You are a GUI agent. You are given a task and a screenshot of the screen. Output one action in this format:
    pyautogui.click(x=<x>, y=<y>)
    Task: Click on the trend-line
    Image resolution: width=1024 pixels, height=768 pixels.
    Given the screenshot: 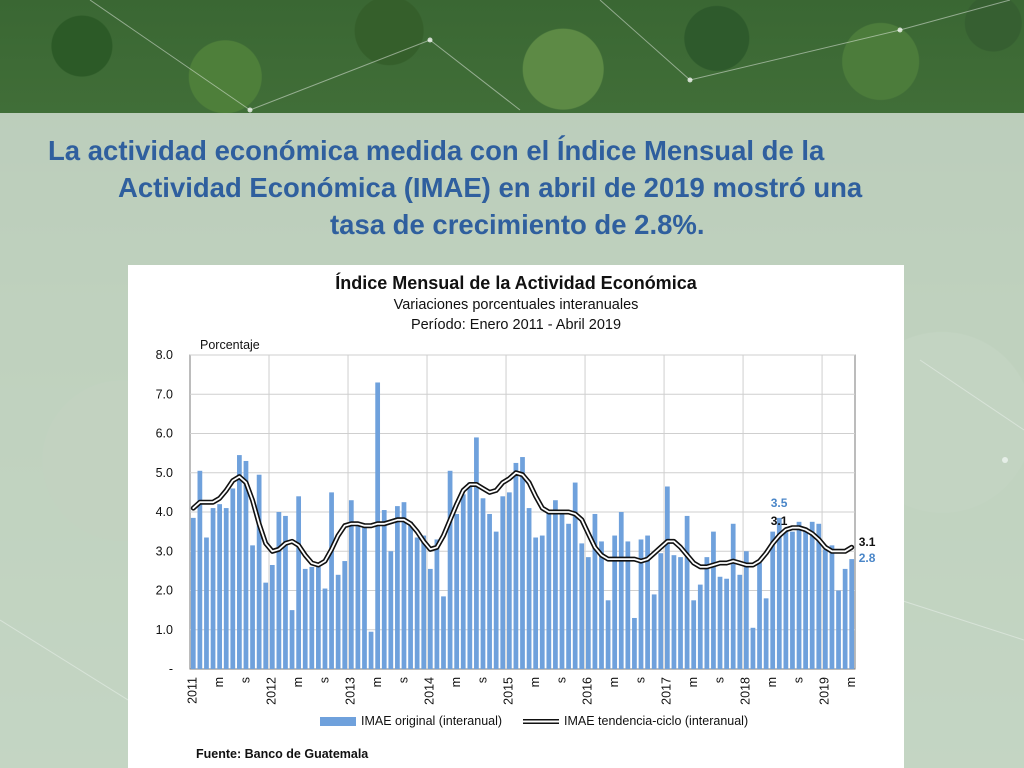 What is the action you would take?
    pyautogui.click(x=522, y=519)
    